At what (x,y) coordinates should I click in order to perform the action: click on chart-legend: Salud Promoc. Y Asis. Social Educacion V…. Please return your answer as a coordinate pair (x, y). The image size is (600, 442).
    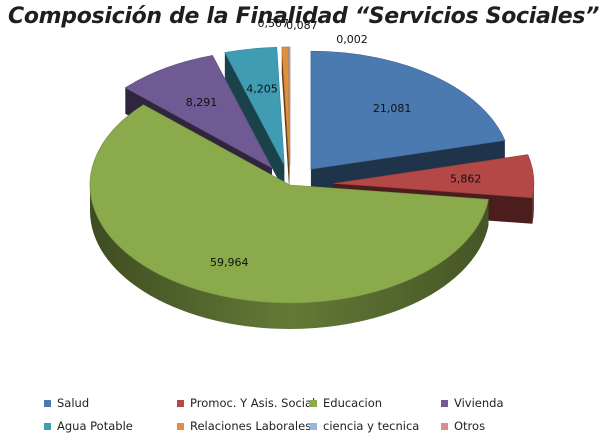
    Looking at the image, I should click on (304, 419).